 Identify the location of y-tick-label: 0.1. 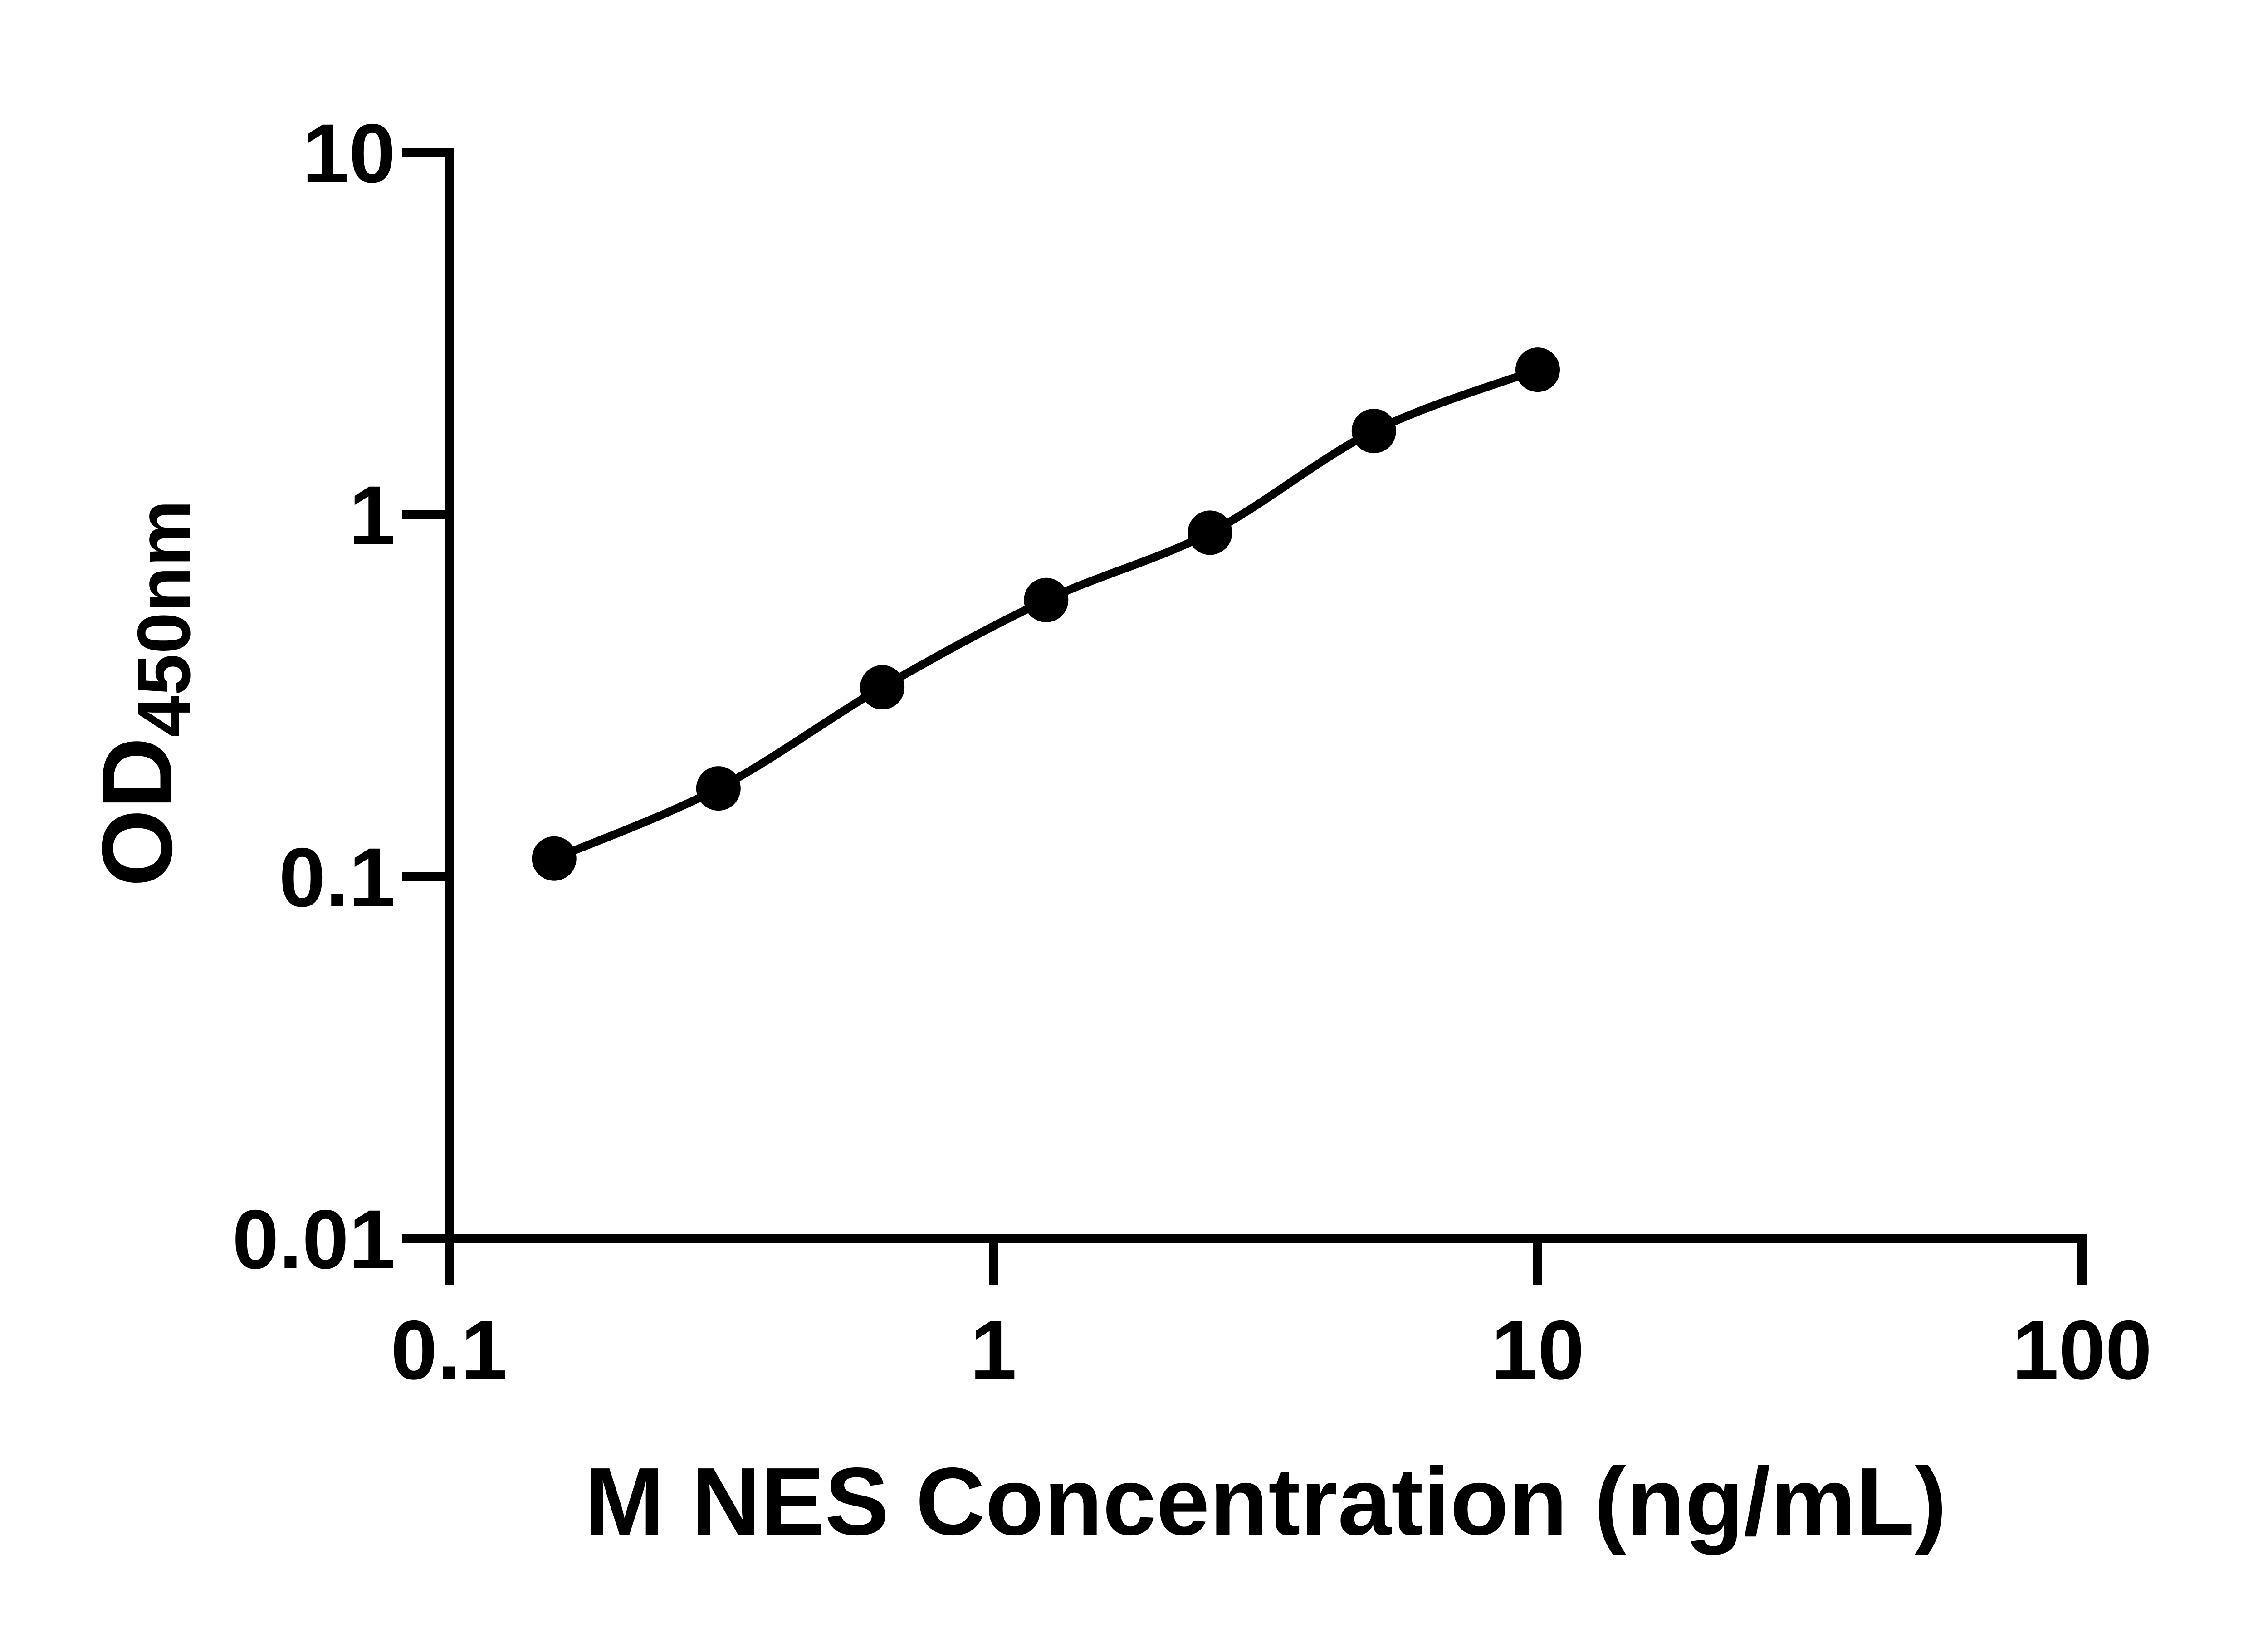
(338, 877).